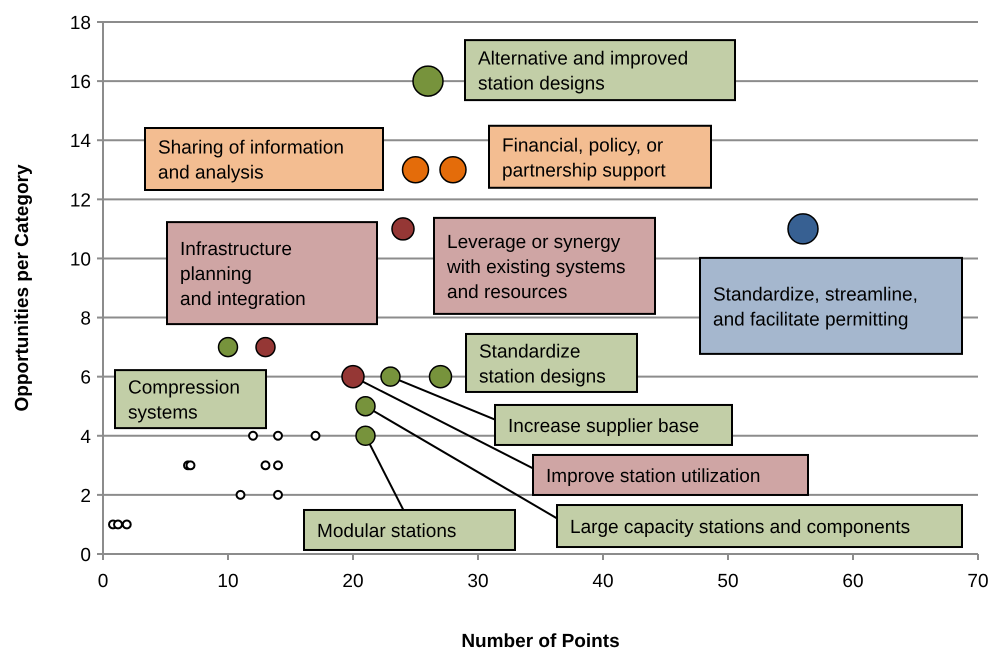 The height and width of the screenshot is (652, 992). I want to click on x-tick-label: 60, so click(853, 581).